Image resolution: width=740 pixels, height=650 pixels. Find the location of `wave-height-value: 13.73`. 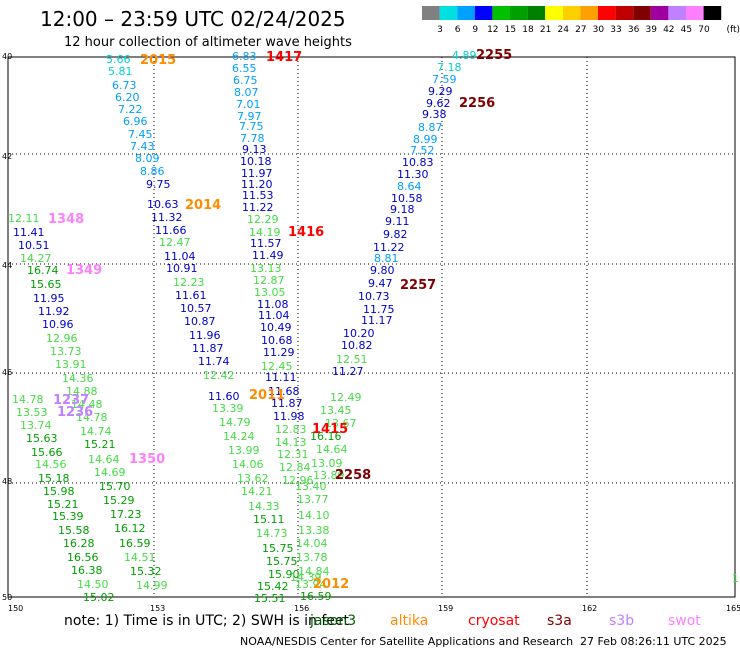

wave-height-value: 13.73 is located at coordinates (66, 351).